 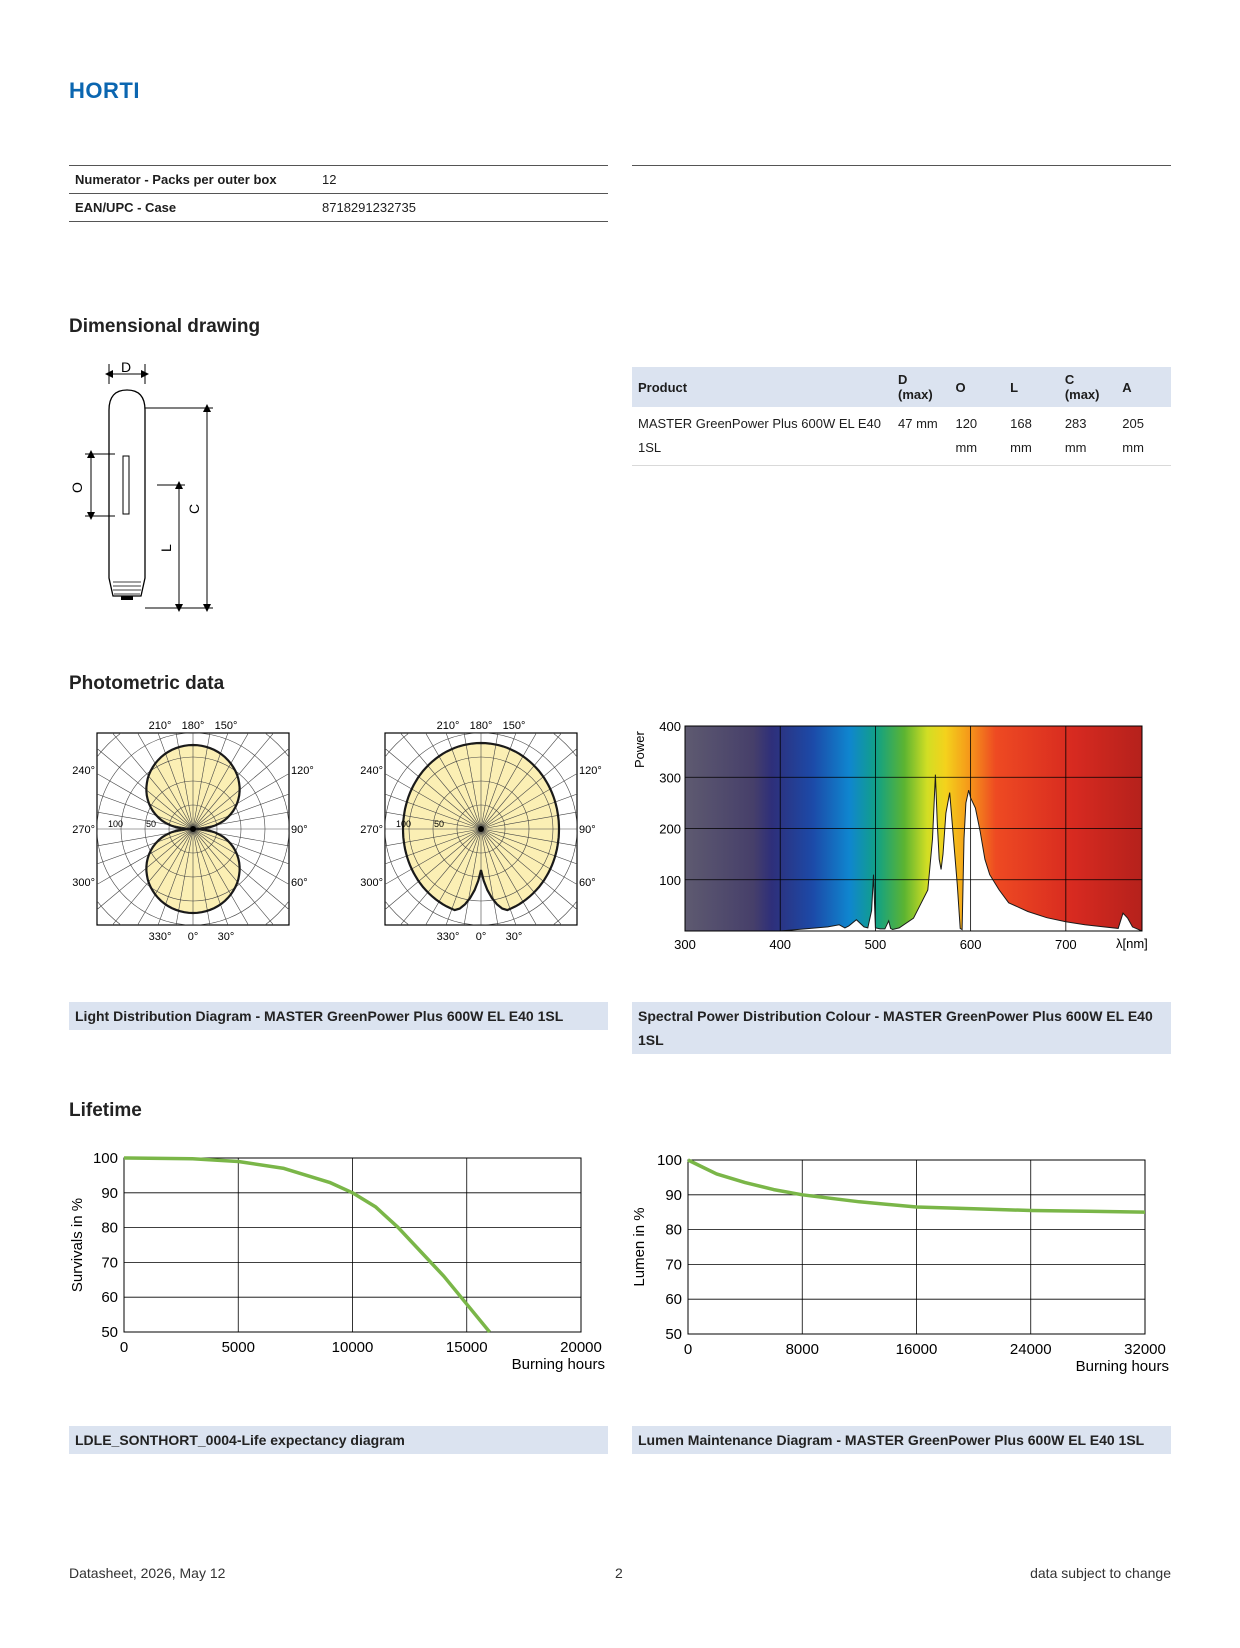 What do you see at coordinates (1145, 1349) in the screenshot?
I see `x-tick-label: 32000` at bounding box center [1145, 1349].